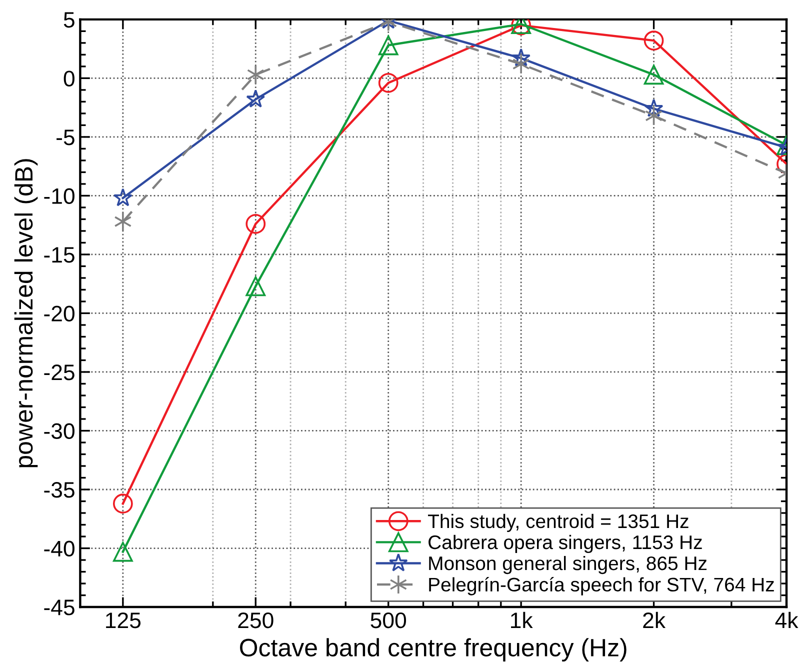 The height and width of the screenshot is (670, 810). What do you see at coordinates (123, 620) in the screenshot?
I see `x-tick-label: 125` at bounding box center [123, 620].